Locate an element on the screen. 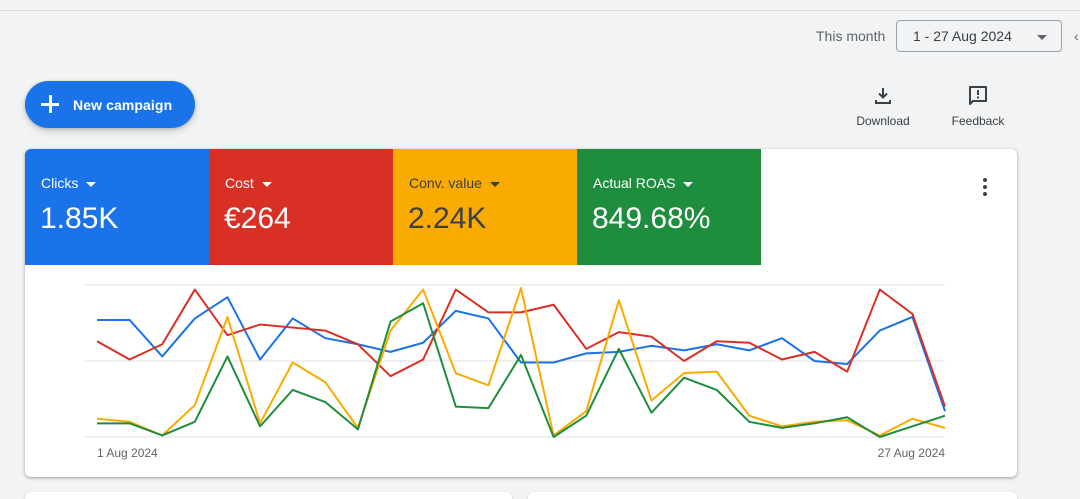 The image size is (1080, 499). new-campaign-label: New campaign is located at coordinates (123, 105).